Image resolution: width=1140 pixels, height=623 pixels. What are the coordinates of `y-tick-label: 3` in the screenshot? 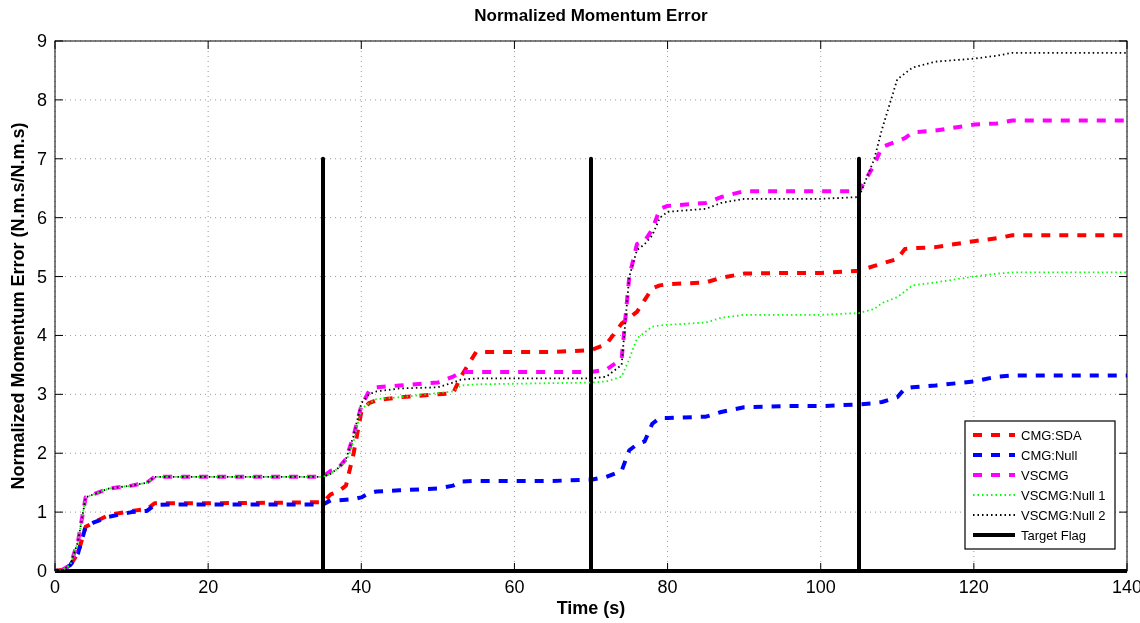 It's located at (41, 394).